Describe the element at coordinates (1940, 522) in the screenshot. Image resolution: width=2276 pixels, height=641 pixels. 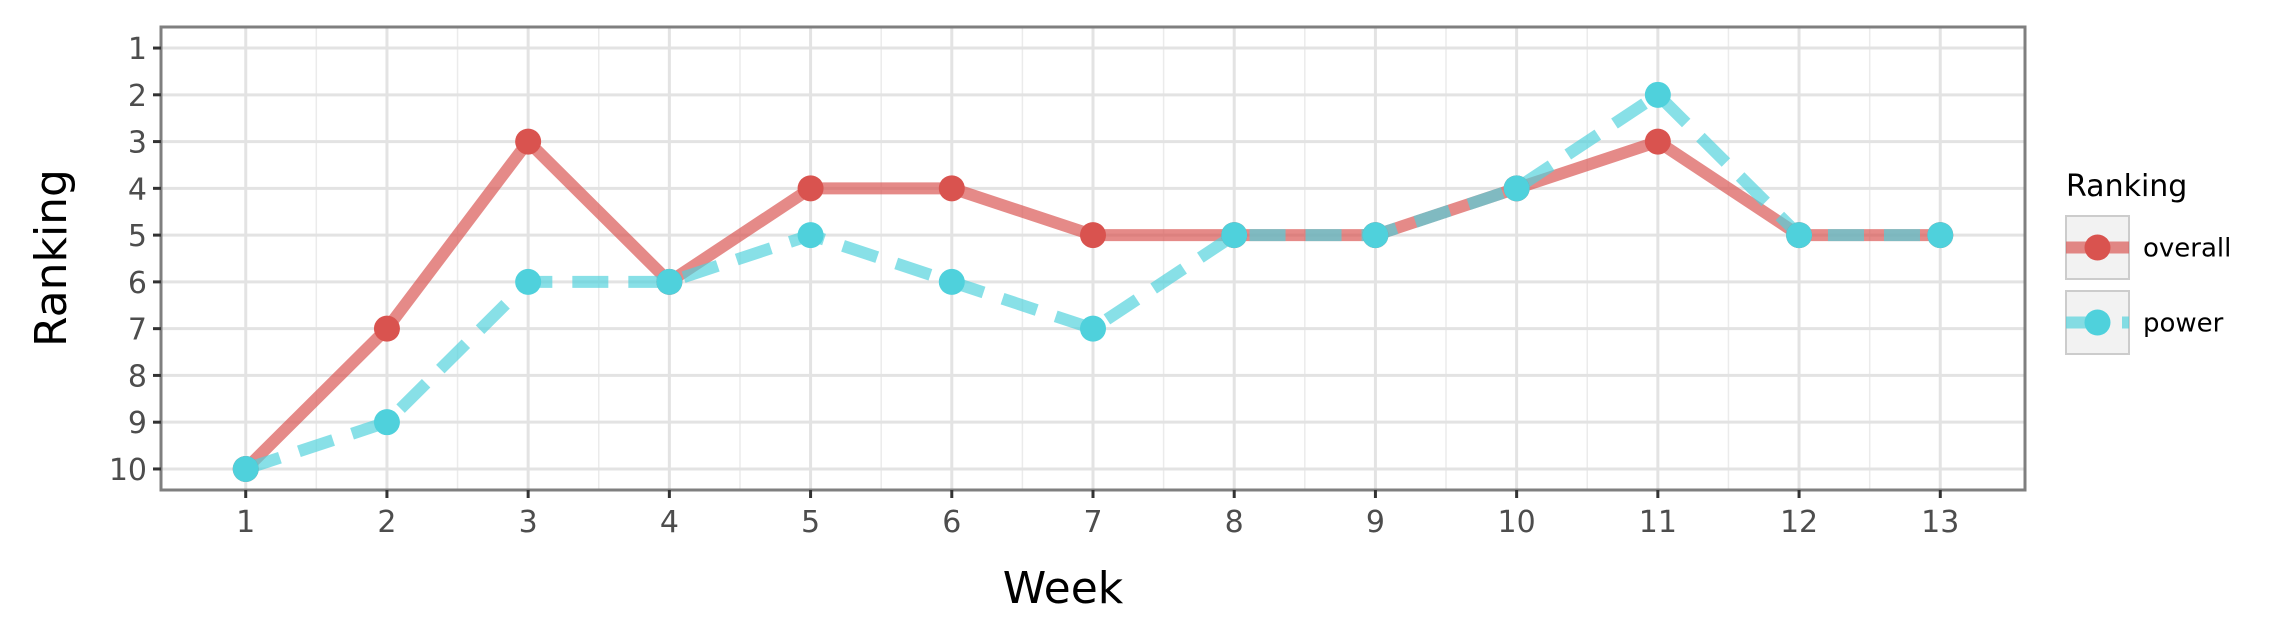
I see `x-tick-label: 13` at that location.